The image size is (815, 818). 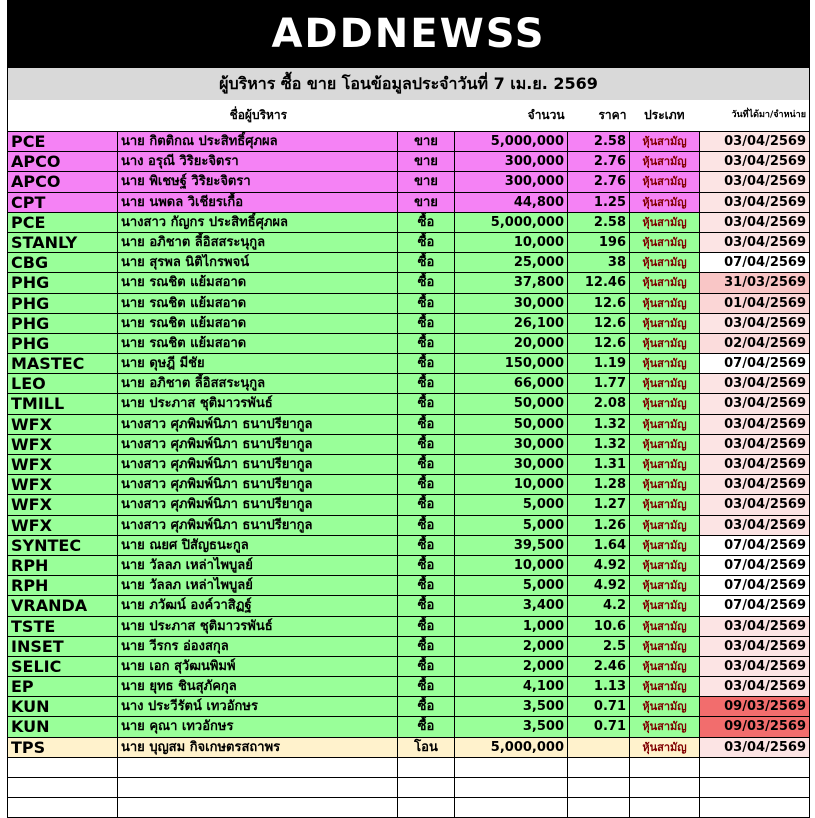 What do you see at coordinates (258, 364) in the screenshot?
I see `cell: นาย ดุษฎี มีชัย` at bounding box center [258, 364].